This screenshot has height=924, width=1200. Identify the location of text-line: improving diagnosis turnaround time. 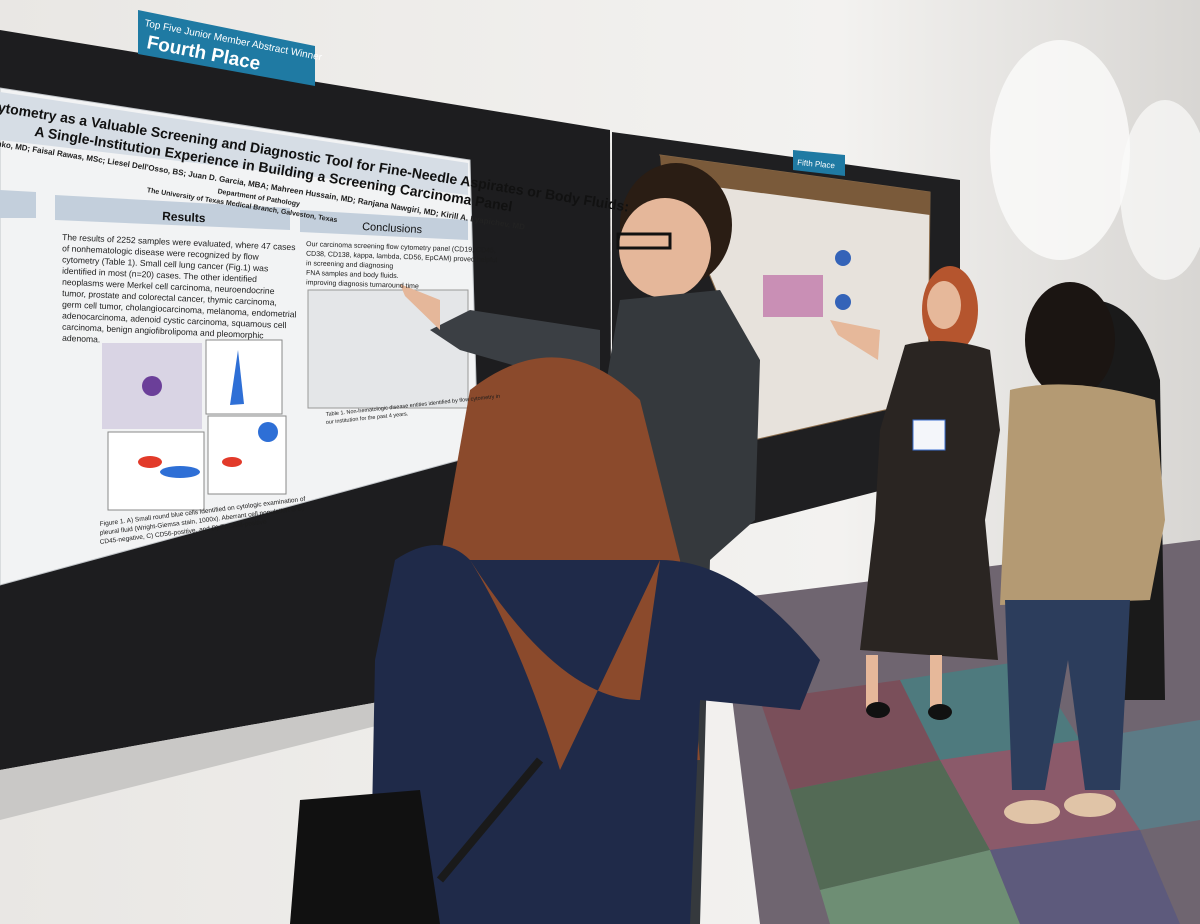
(362, 284).